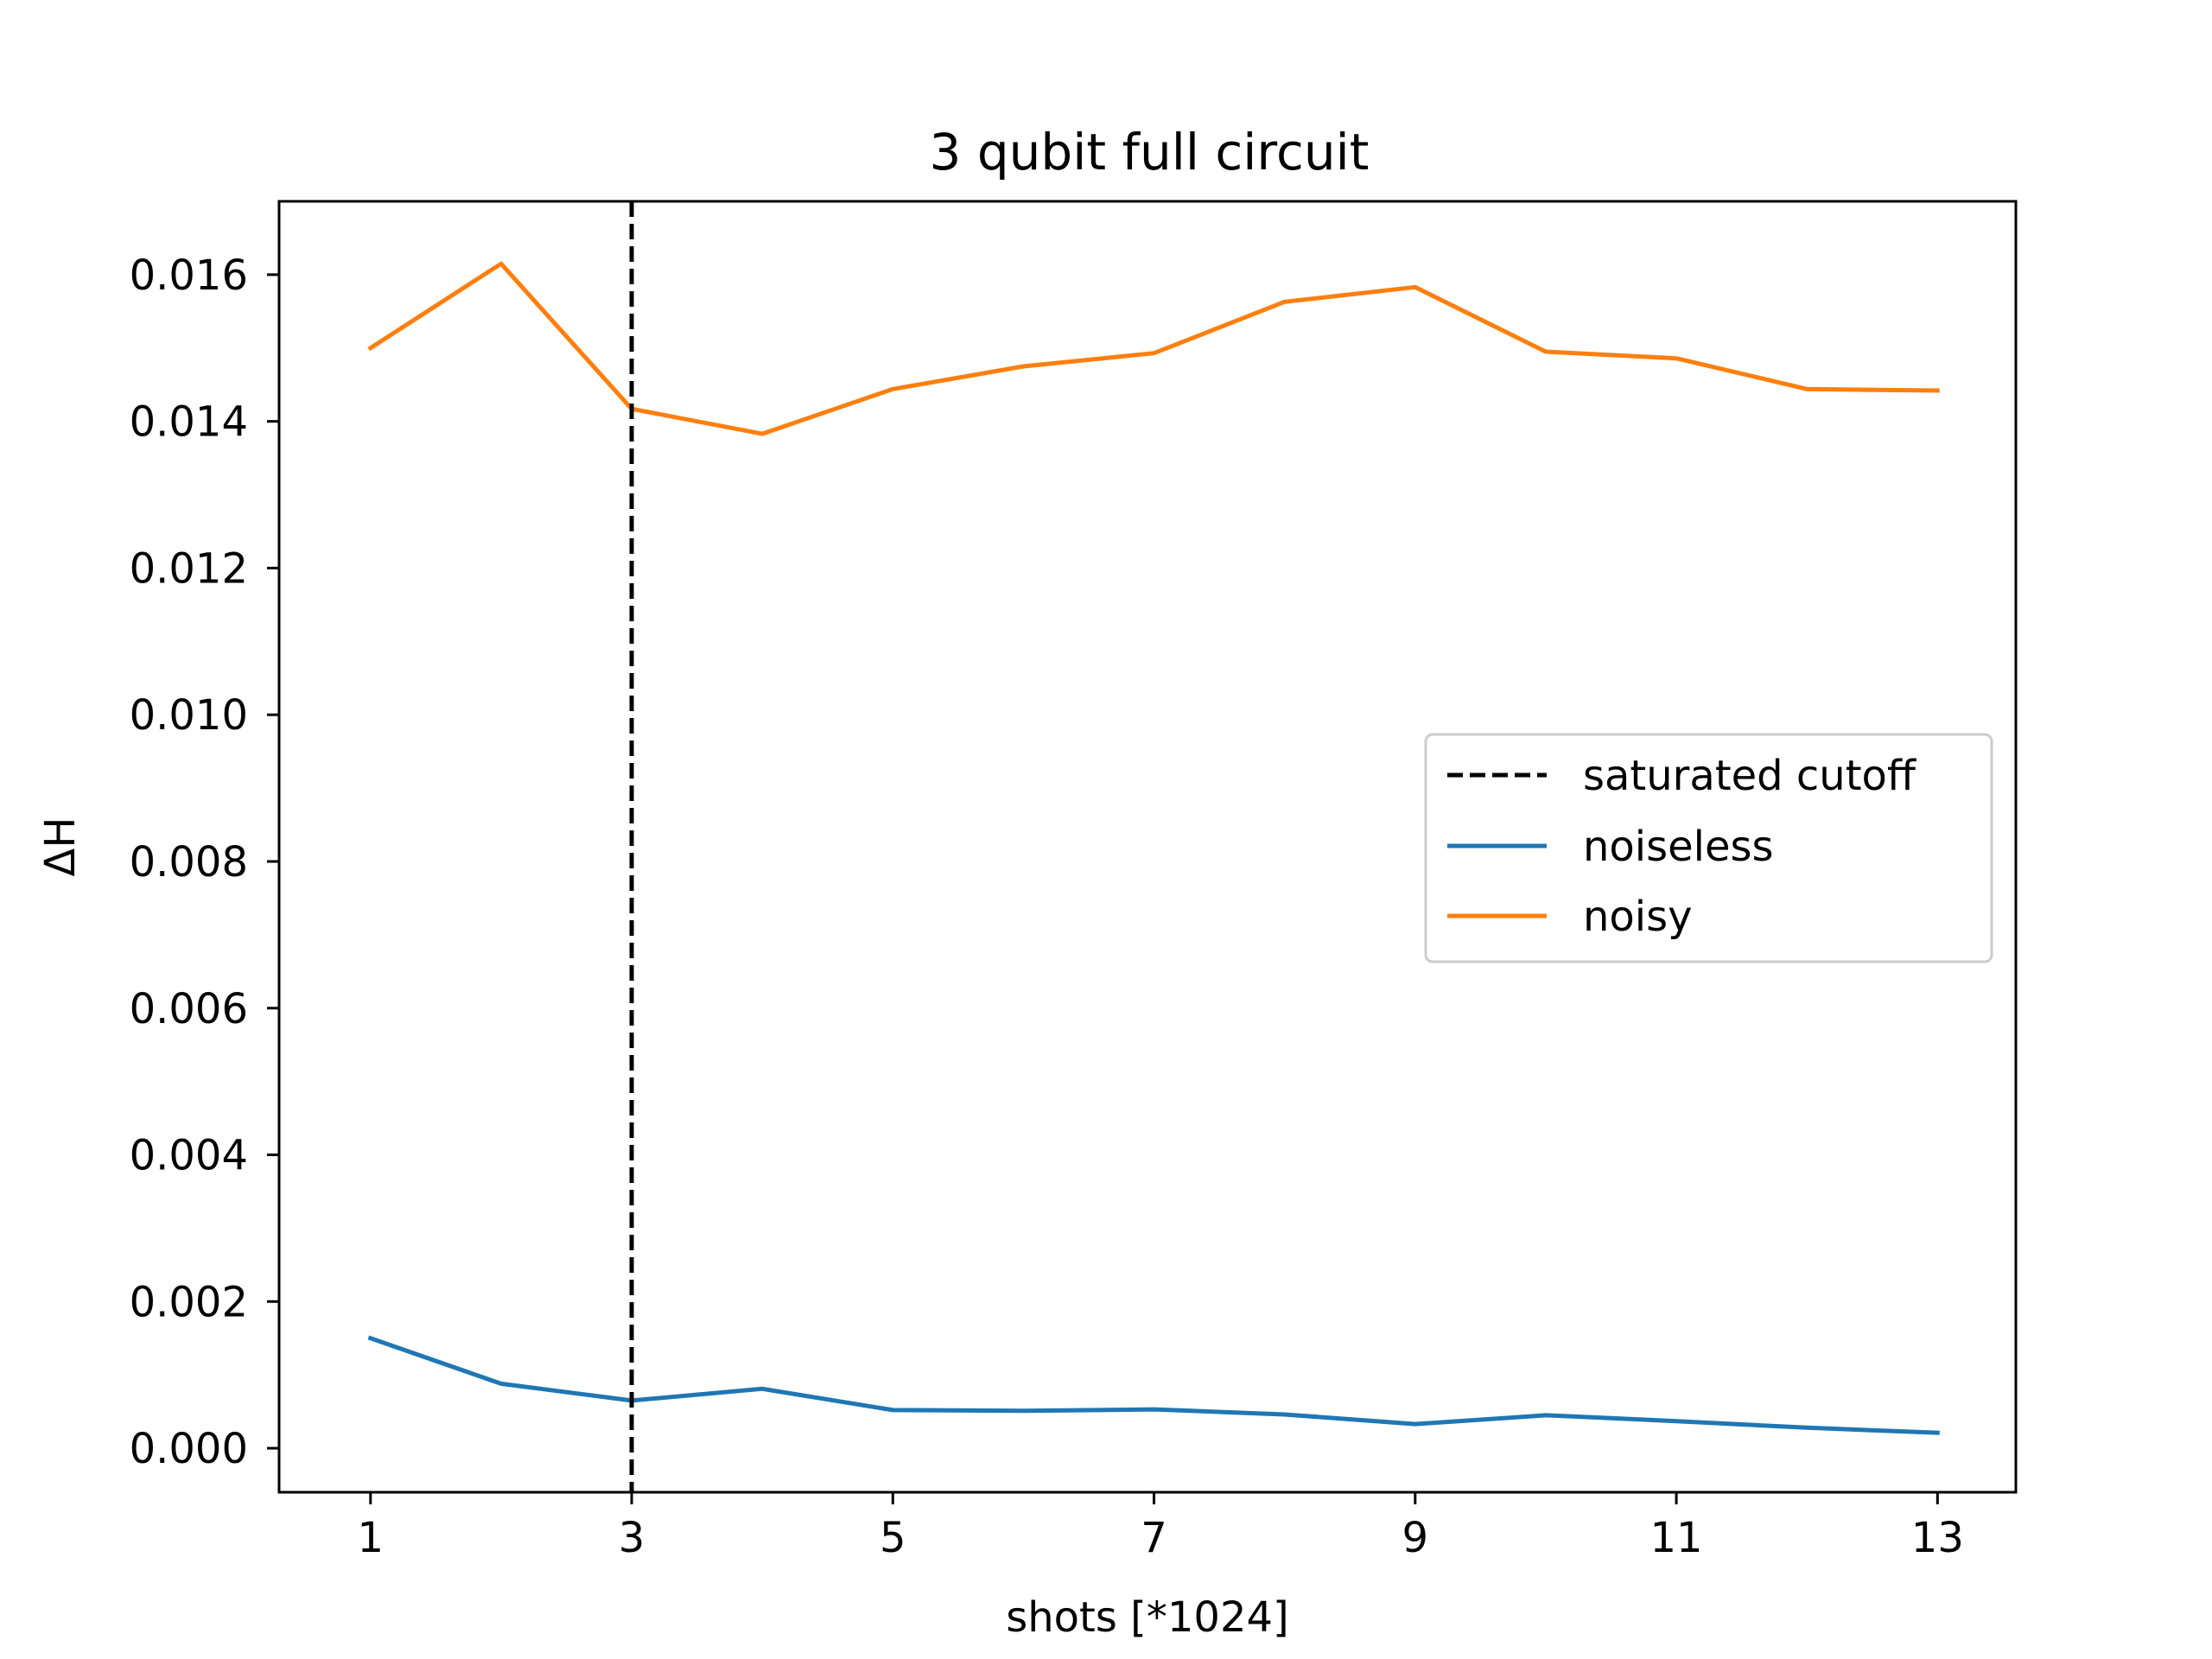 The width and height of the screenshot is (2212, 1659). Describe the element at coordinates (189, 1156) in the screenshot. I see `y-tick-label: 0.004` at that location.